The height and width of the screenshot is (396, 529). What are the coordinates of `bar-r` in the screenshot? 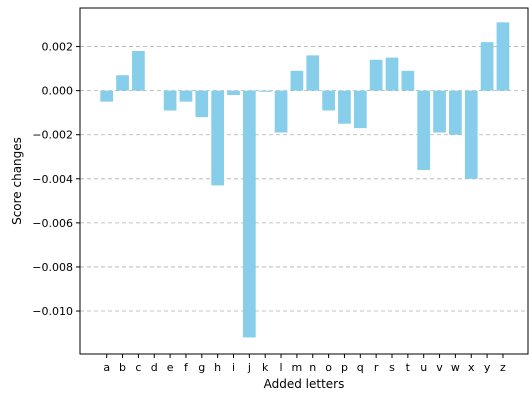 It's located at (376, 75).